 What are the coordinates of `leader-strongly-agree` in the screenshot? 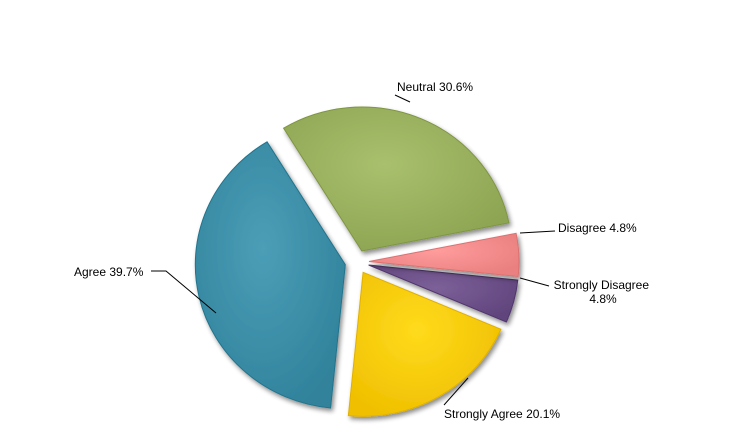 It's located at (456, 391).